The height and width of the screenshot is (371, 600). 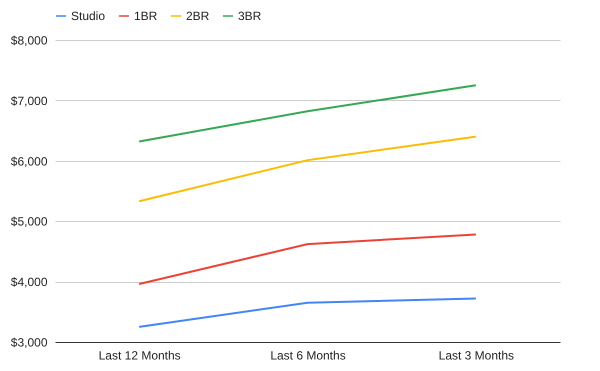 What do you see at coordinates (88, 16) in the screenshot?
I see `legend-label: Studio` at bounding box center [88, 16].